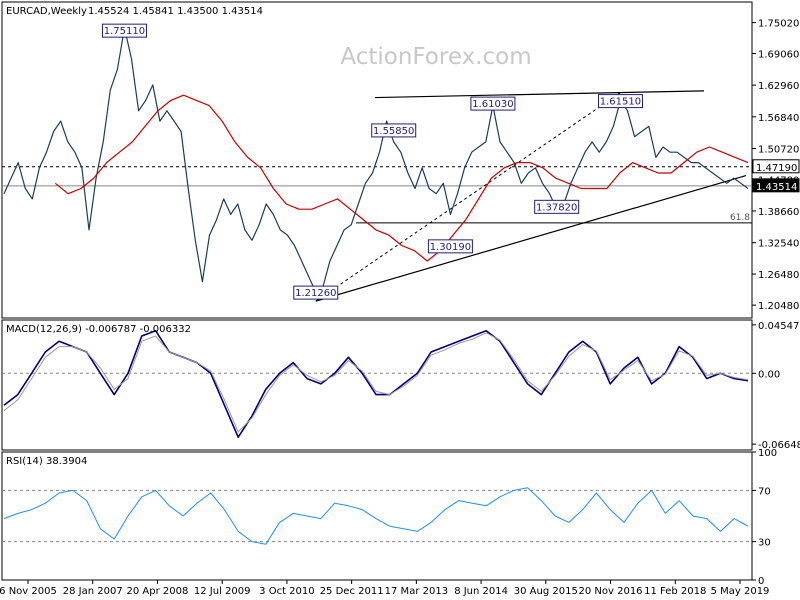  I want to click on price-y-tick-label: 1.69060, so click(778, 54).